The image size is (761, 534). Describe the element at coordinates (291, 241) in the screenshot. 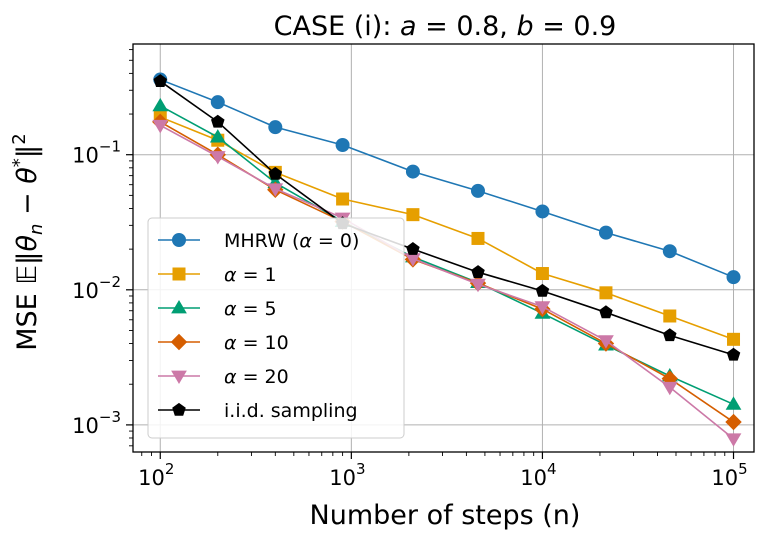

I see `legend-label: MHRW (α = 0)` at that location.